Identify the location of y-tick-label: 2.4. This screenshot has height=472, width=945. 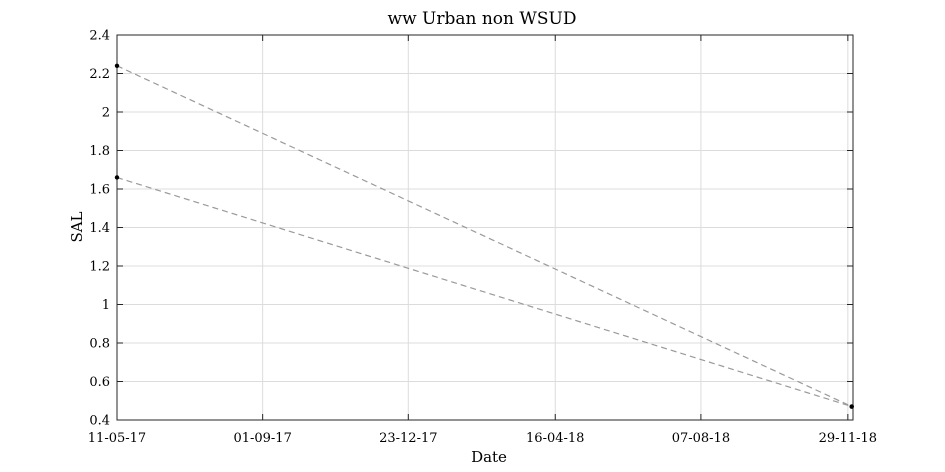
(99, 36).